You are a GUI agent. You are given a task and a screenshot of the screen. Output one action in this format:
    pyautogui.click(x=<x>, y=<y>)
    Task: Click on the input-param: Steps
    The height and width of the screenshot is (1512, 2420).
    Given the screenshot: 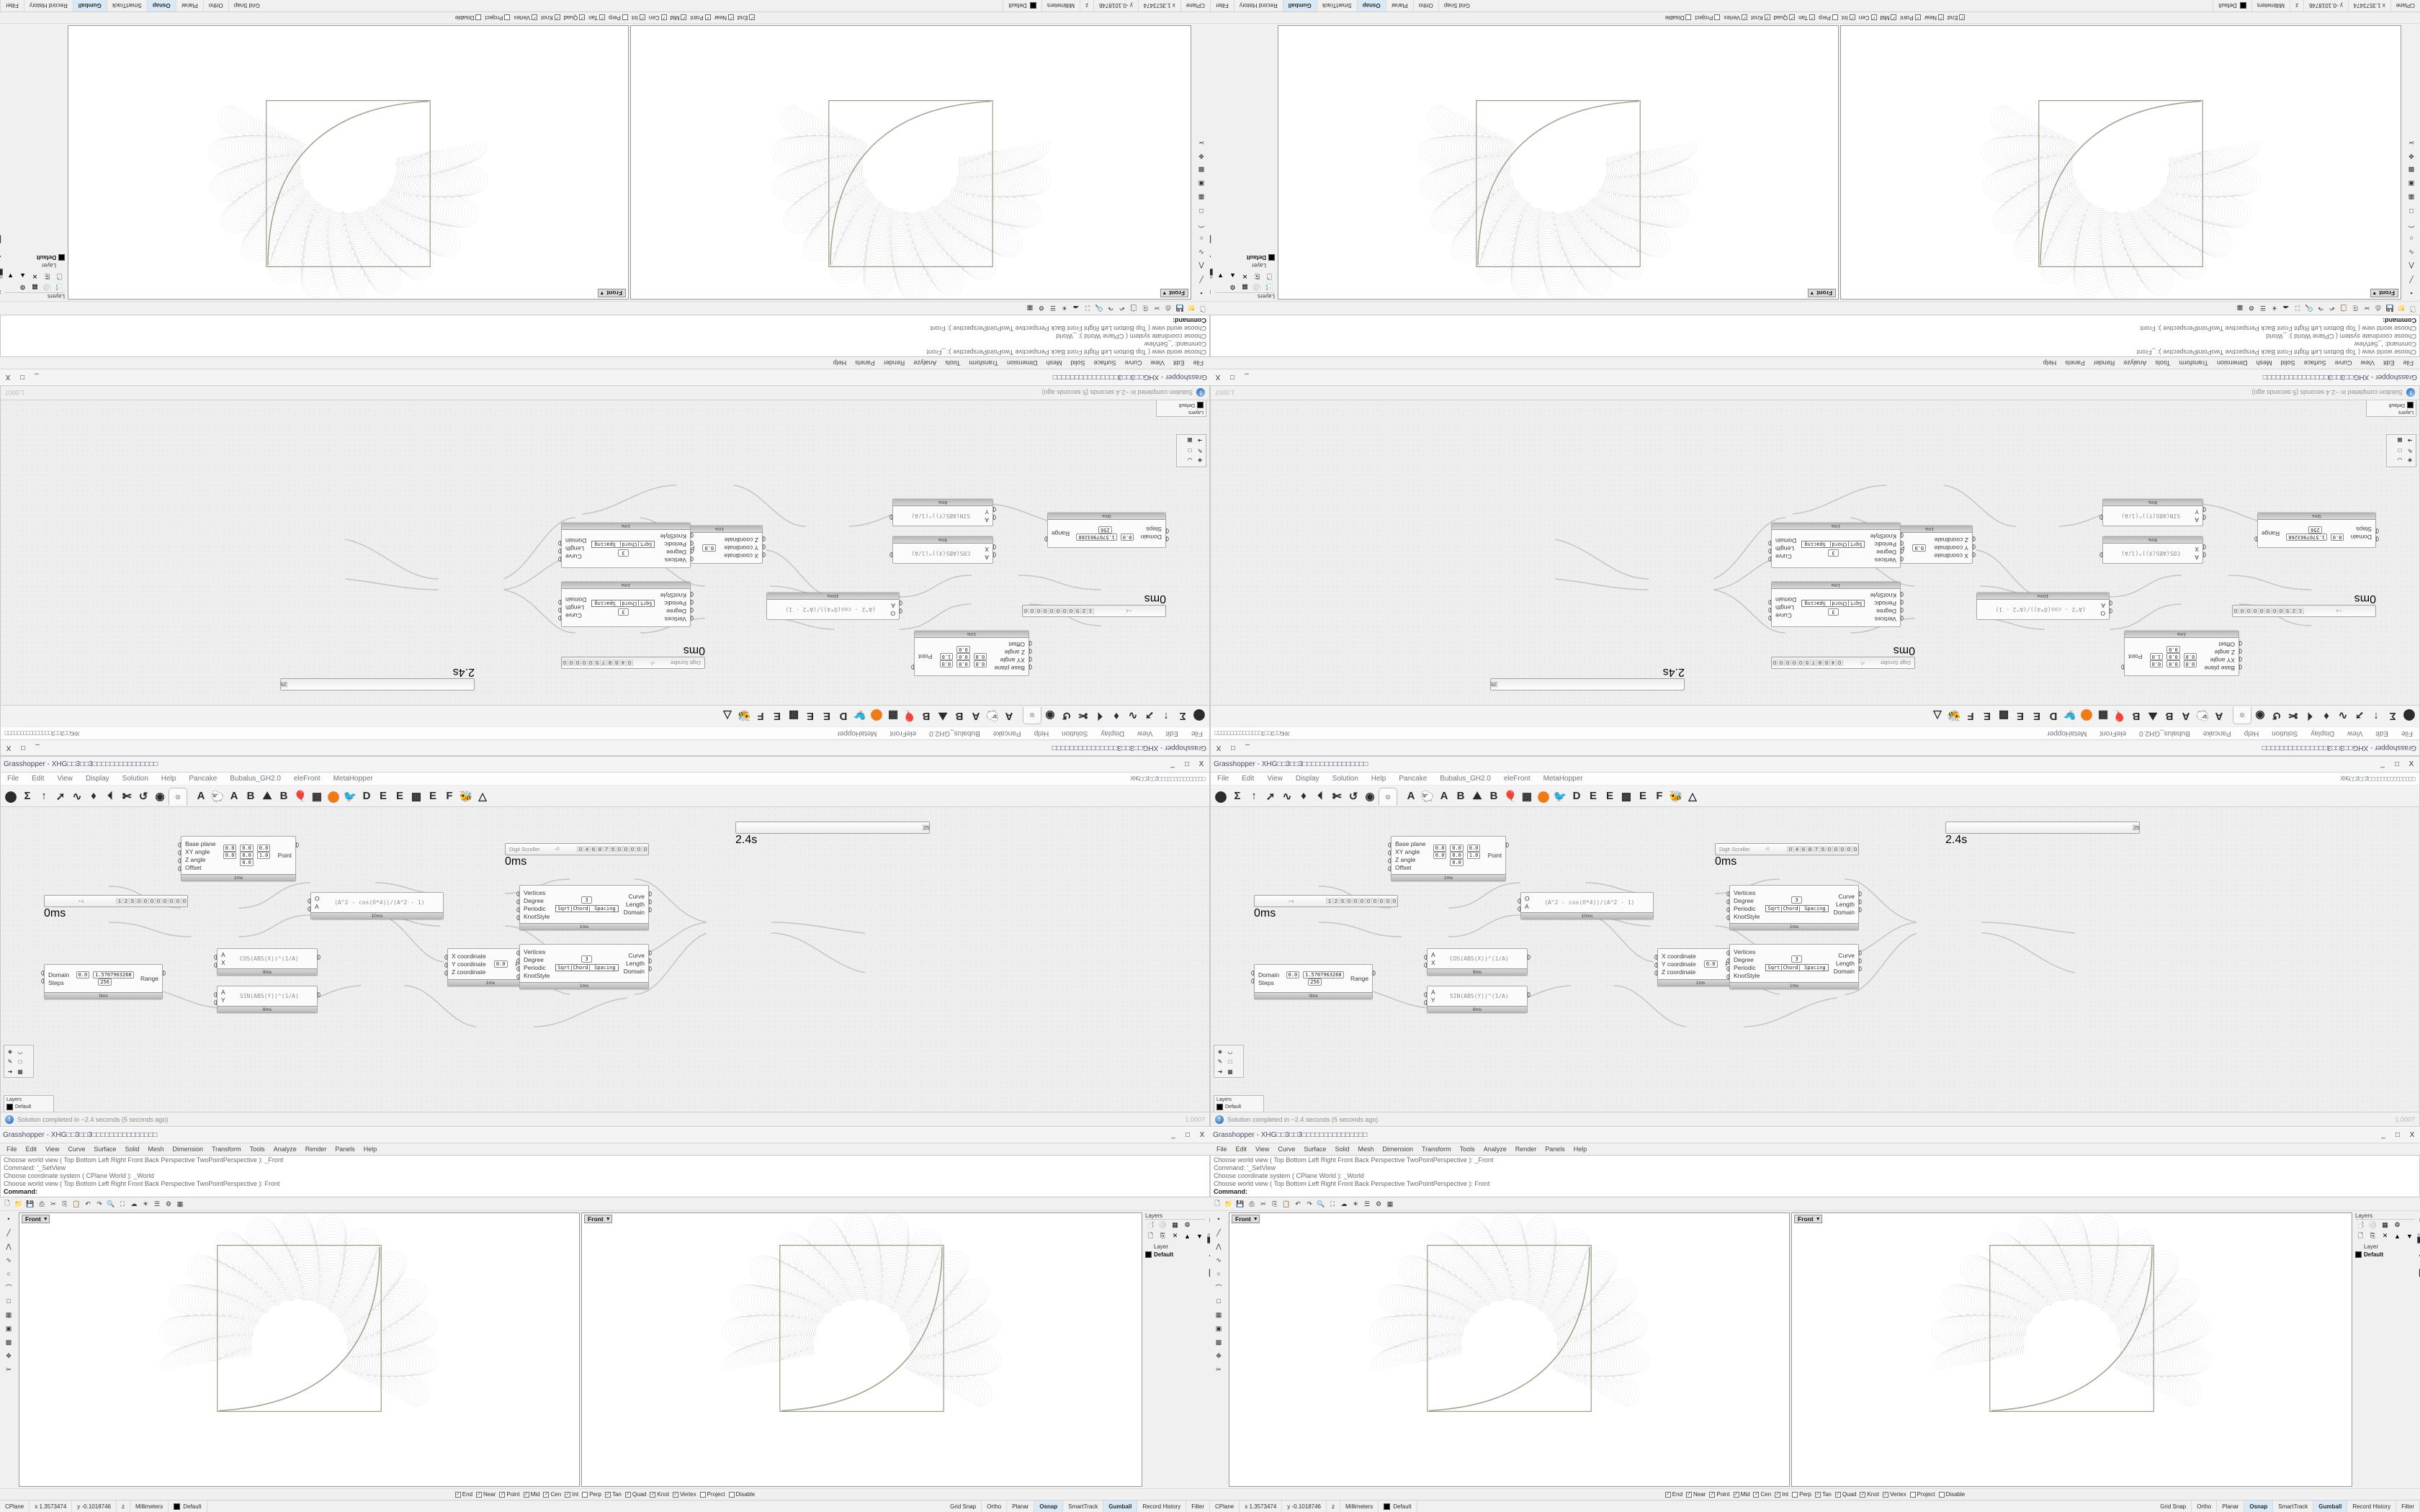 What is the action you would take?
    pyautogui.click(x=56, y=982)
    